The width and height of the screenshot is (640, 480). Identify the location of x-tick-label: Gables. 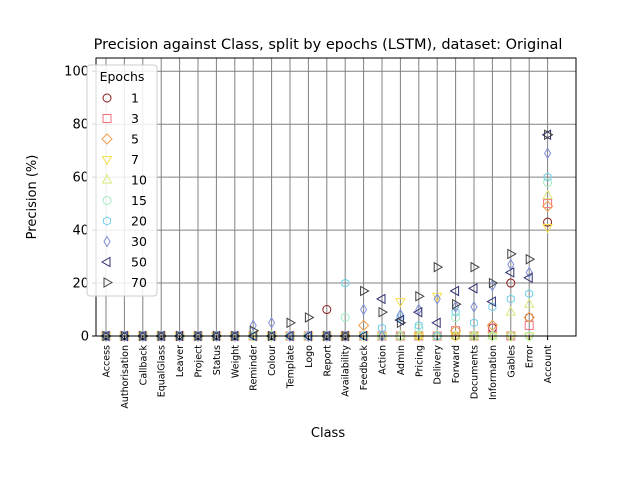
(511, 361).